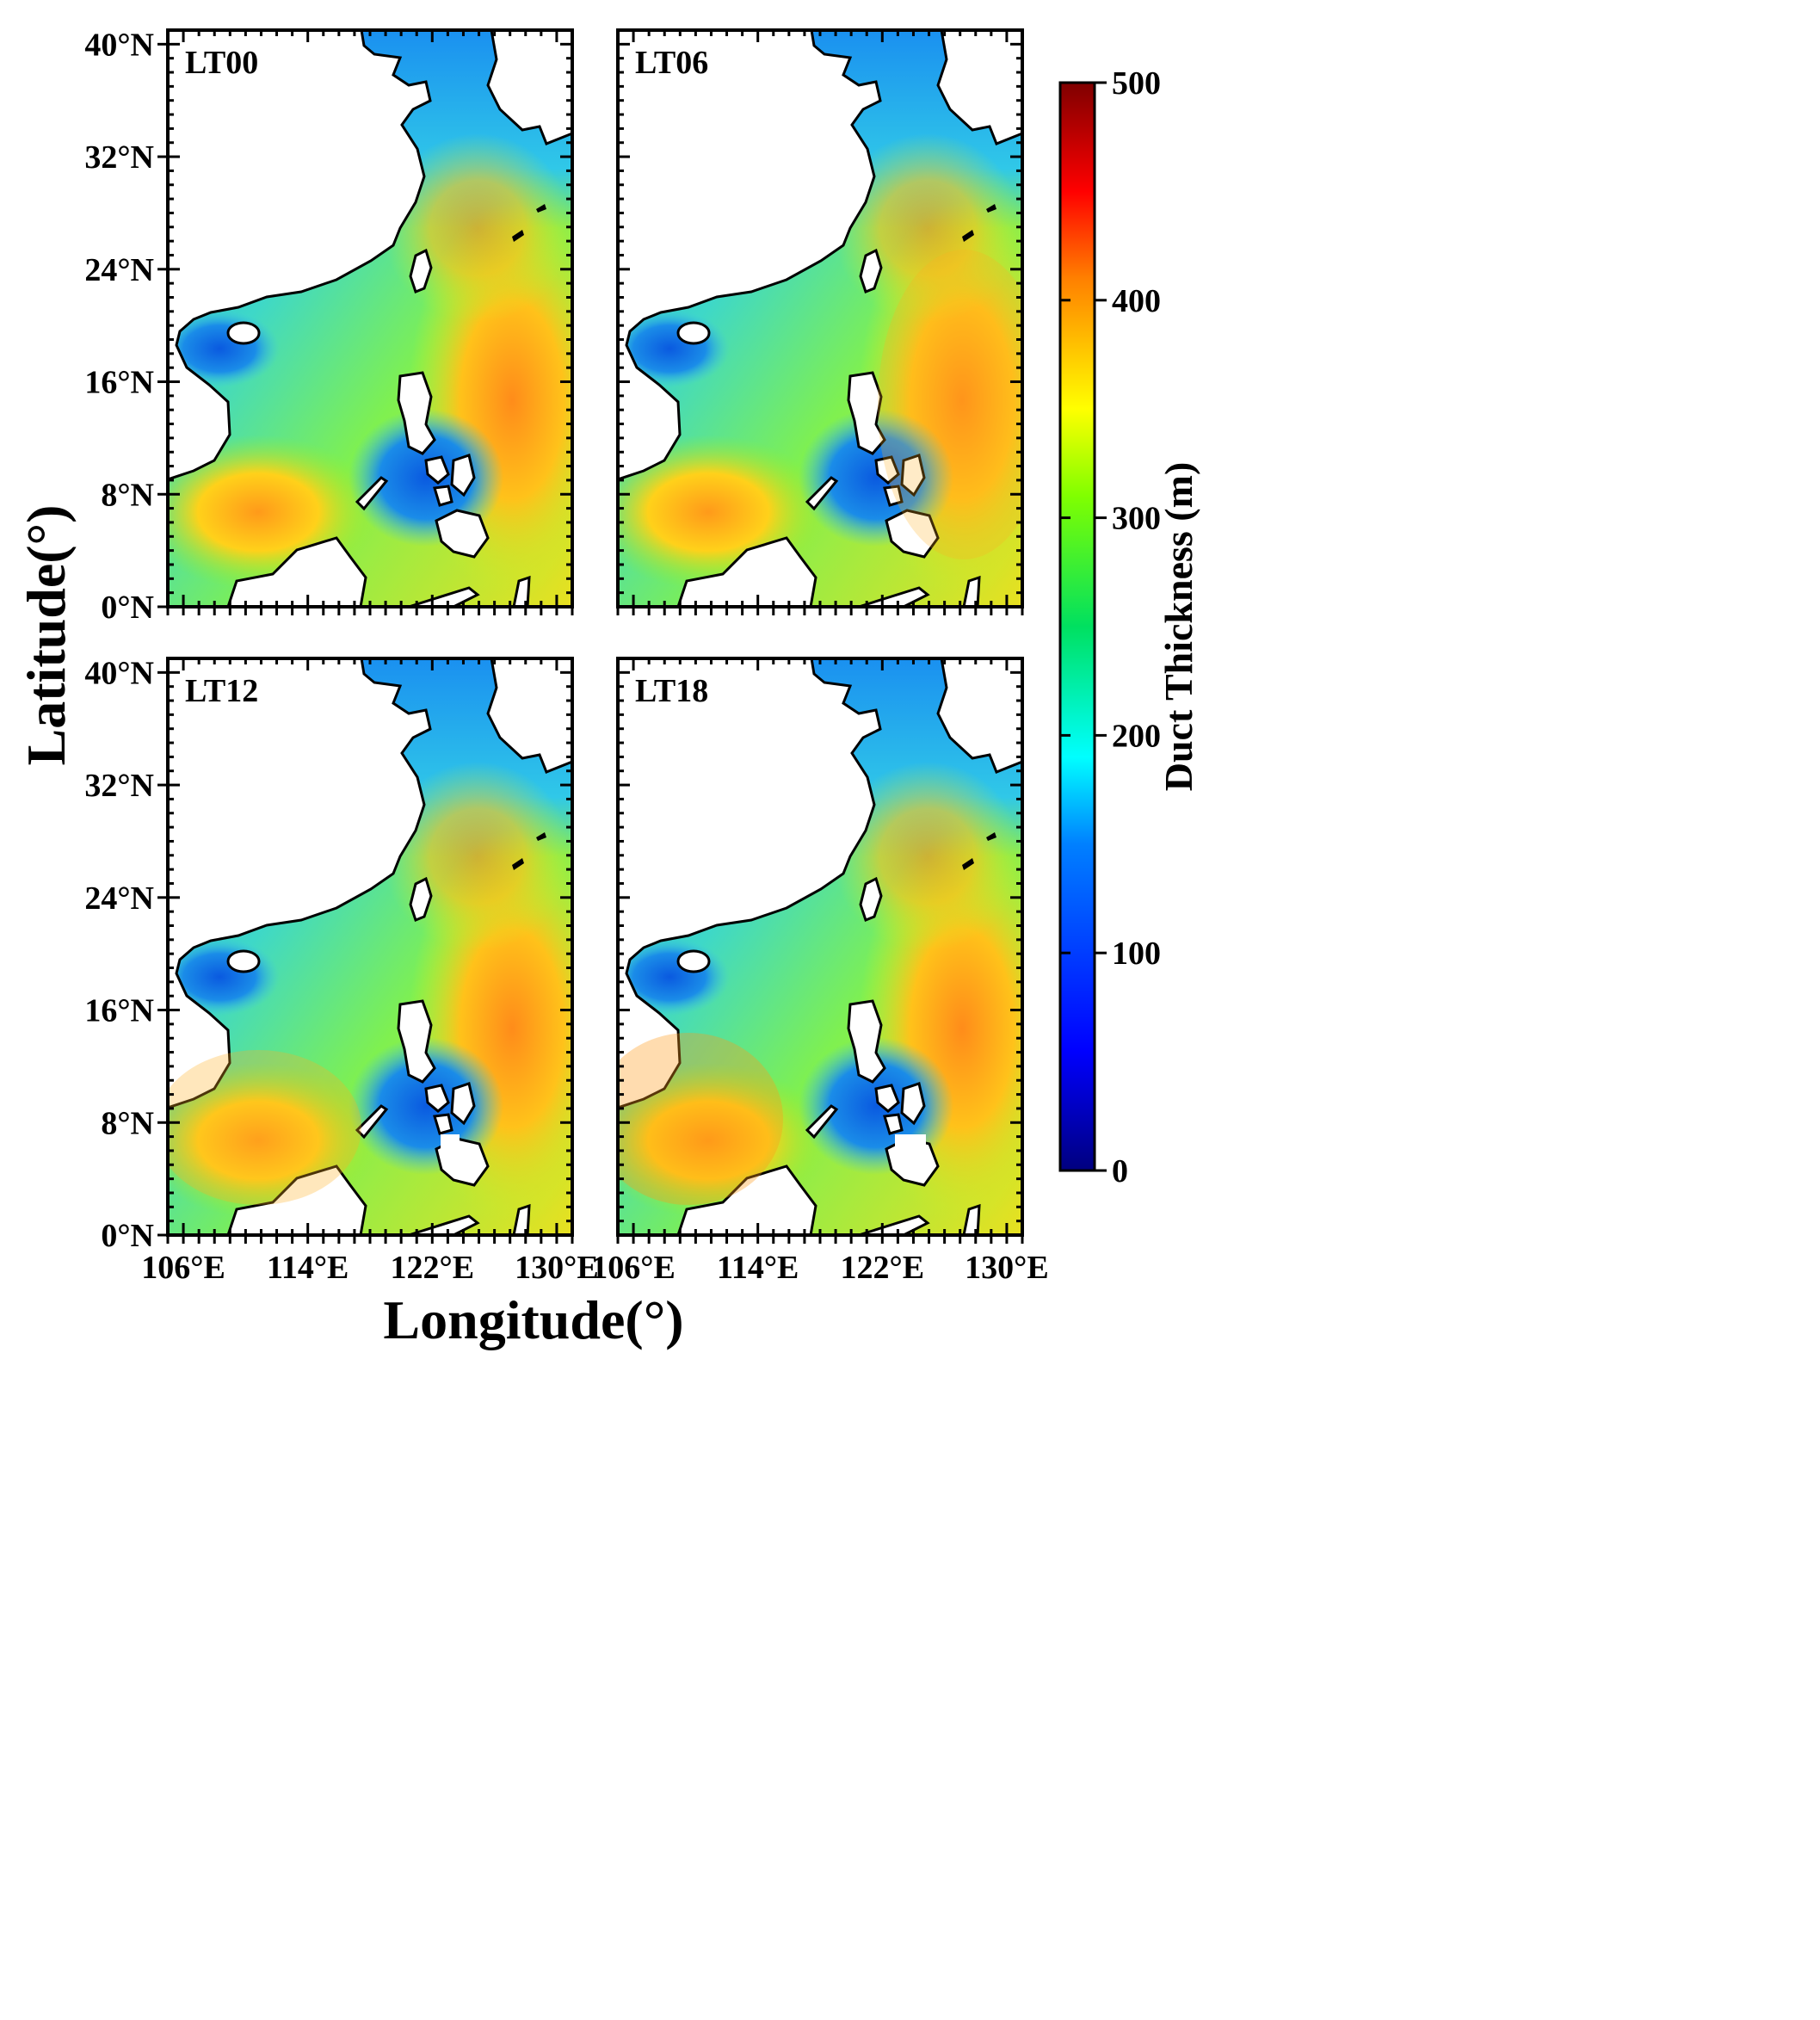  I want to click on colorbar-tick-label: 200, so click(1136, 736).